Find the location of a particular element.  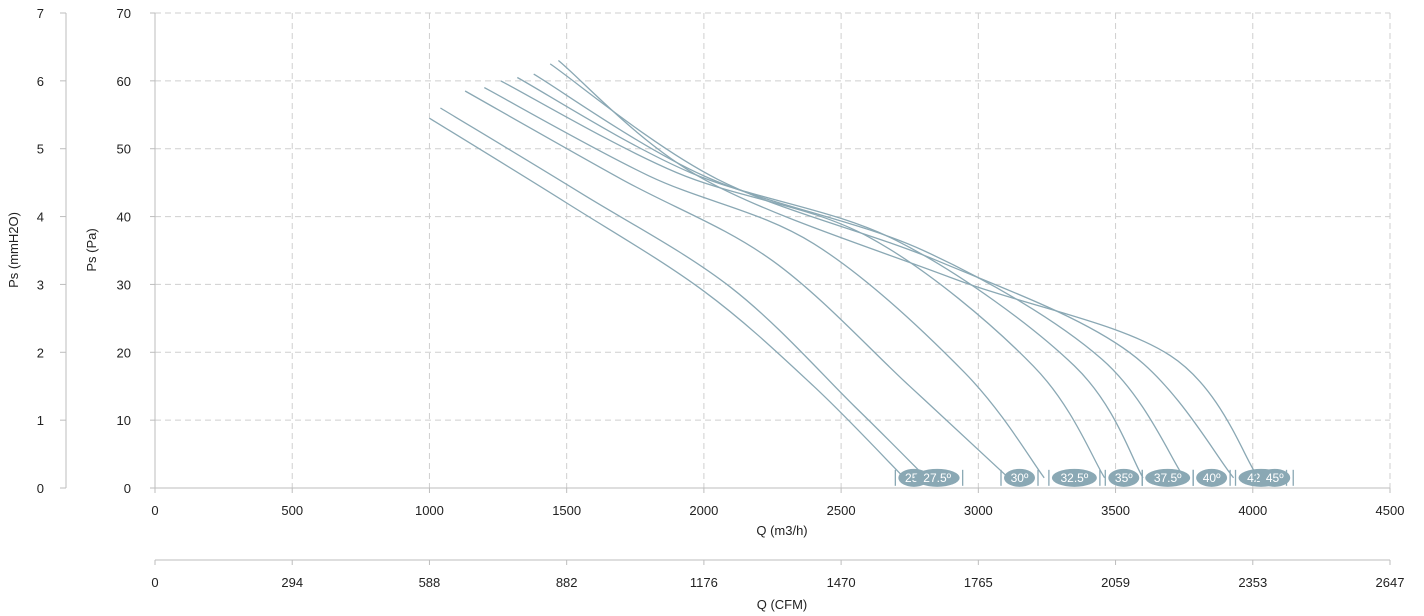

x-tick-label-m3h: 1000 is located at coordinates (429, 510).